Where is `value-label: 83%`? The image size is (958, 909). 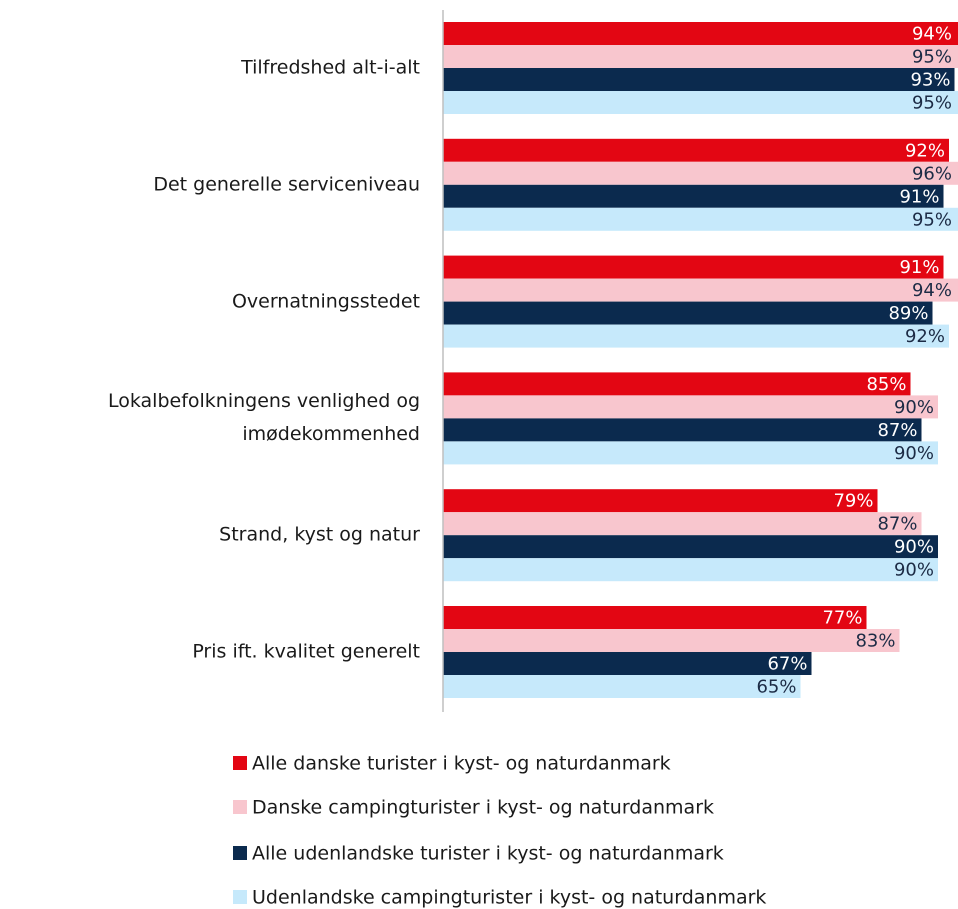 value-label: 83% is located at coordinates (875, 641).